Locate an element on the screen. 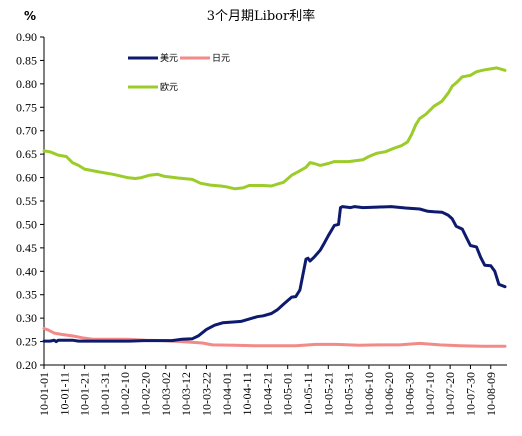 This screenshot has width=522, height=436. y-tick-label: 0.70 is located at coordinates (26, 131).